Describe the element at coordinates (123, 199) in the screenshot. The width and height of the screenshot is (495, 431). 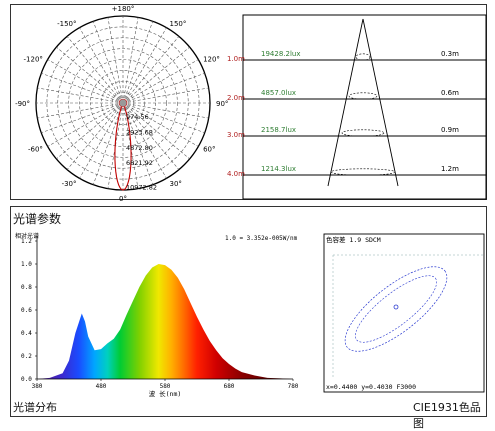
I see `polar-angle-label: 0°` at that location.